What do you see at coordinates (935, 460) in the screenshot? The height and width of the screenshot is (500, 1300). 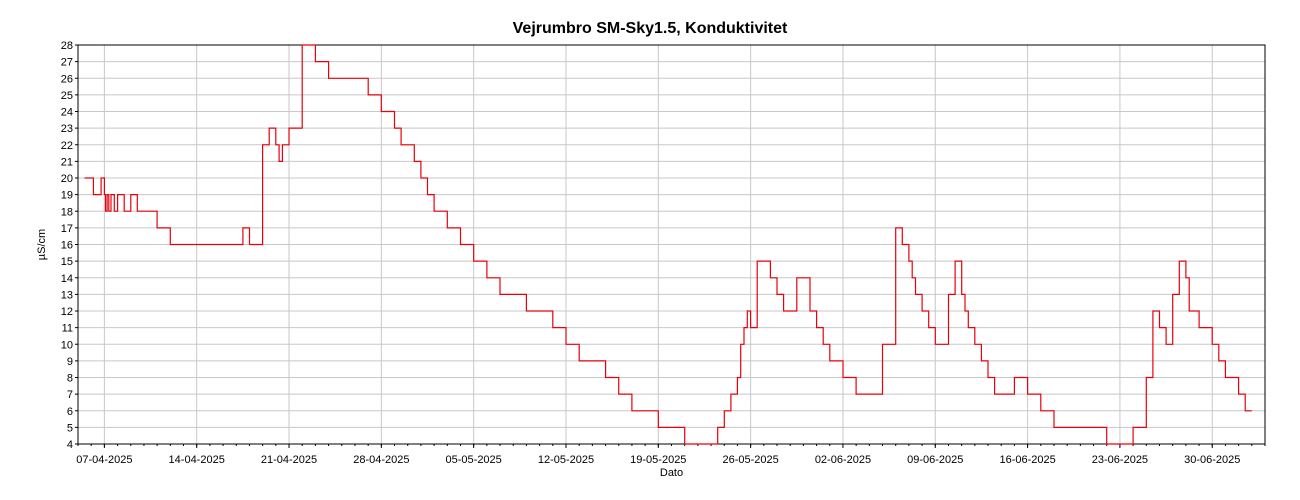 I see `x-tick-label: 09-06-2025` at bounding box center [935, 460].